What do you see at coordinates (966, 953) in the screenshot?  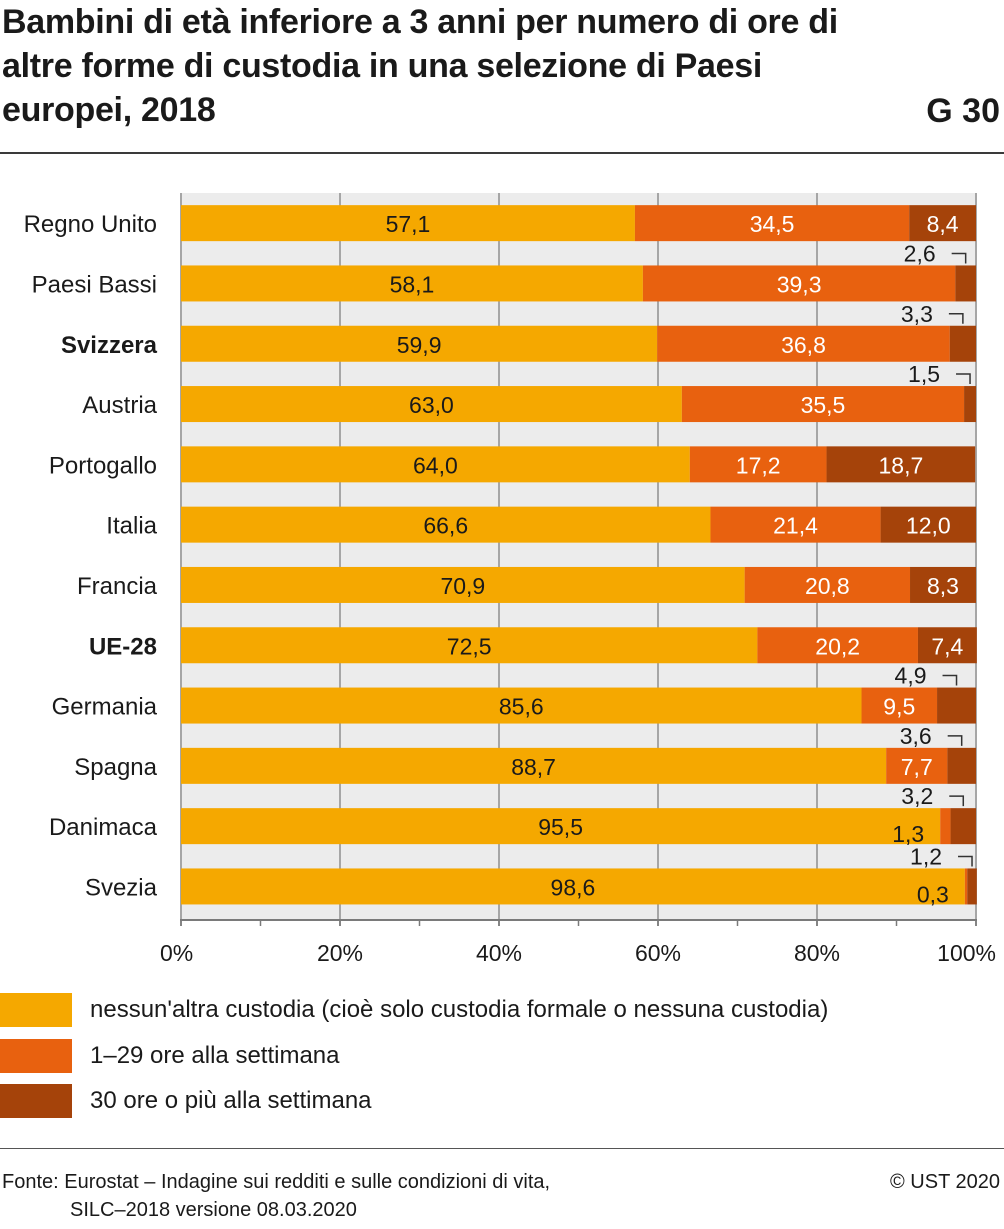 I see `x-tick-label: 100%` at bounding box center [966, 953].